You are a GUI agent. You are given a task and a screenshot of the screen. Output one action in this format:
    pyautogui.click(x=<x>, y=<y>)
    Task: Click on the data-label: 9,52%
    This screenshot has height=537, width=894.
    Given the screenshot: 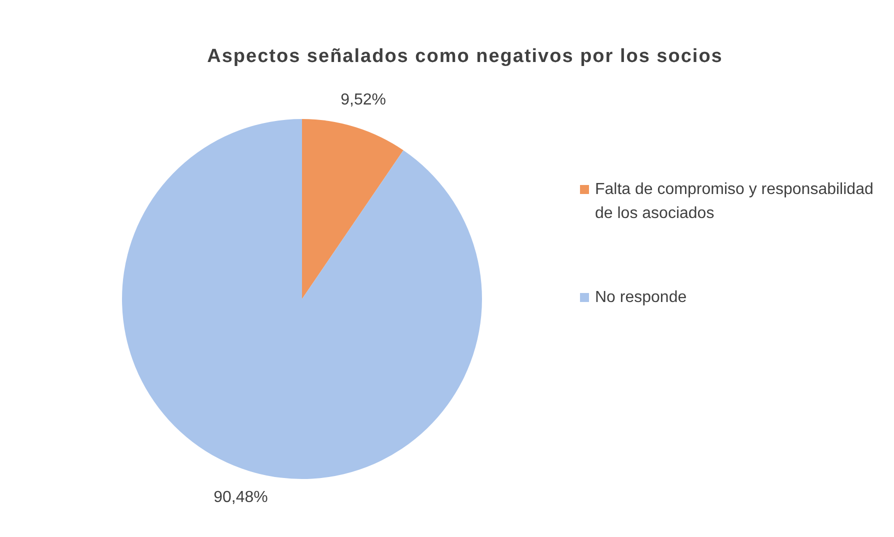 What is the action you would take?
    pyautogui.click(x=363, y=100)
    